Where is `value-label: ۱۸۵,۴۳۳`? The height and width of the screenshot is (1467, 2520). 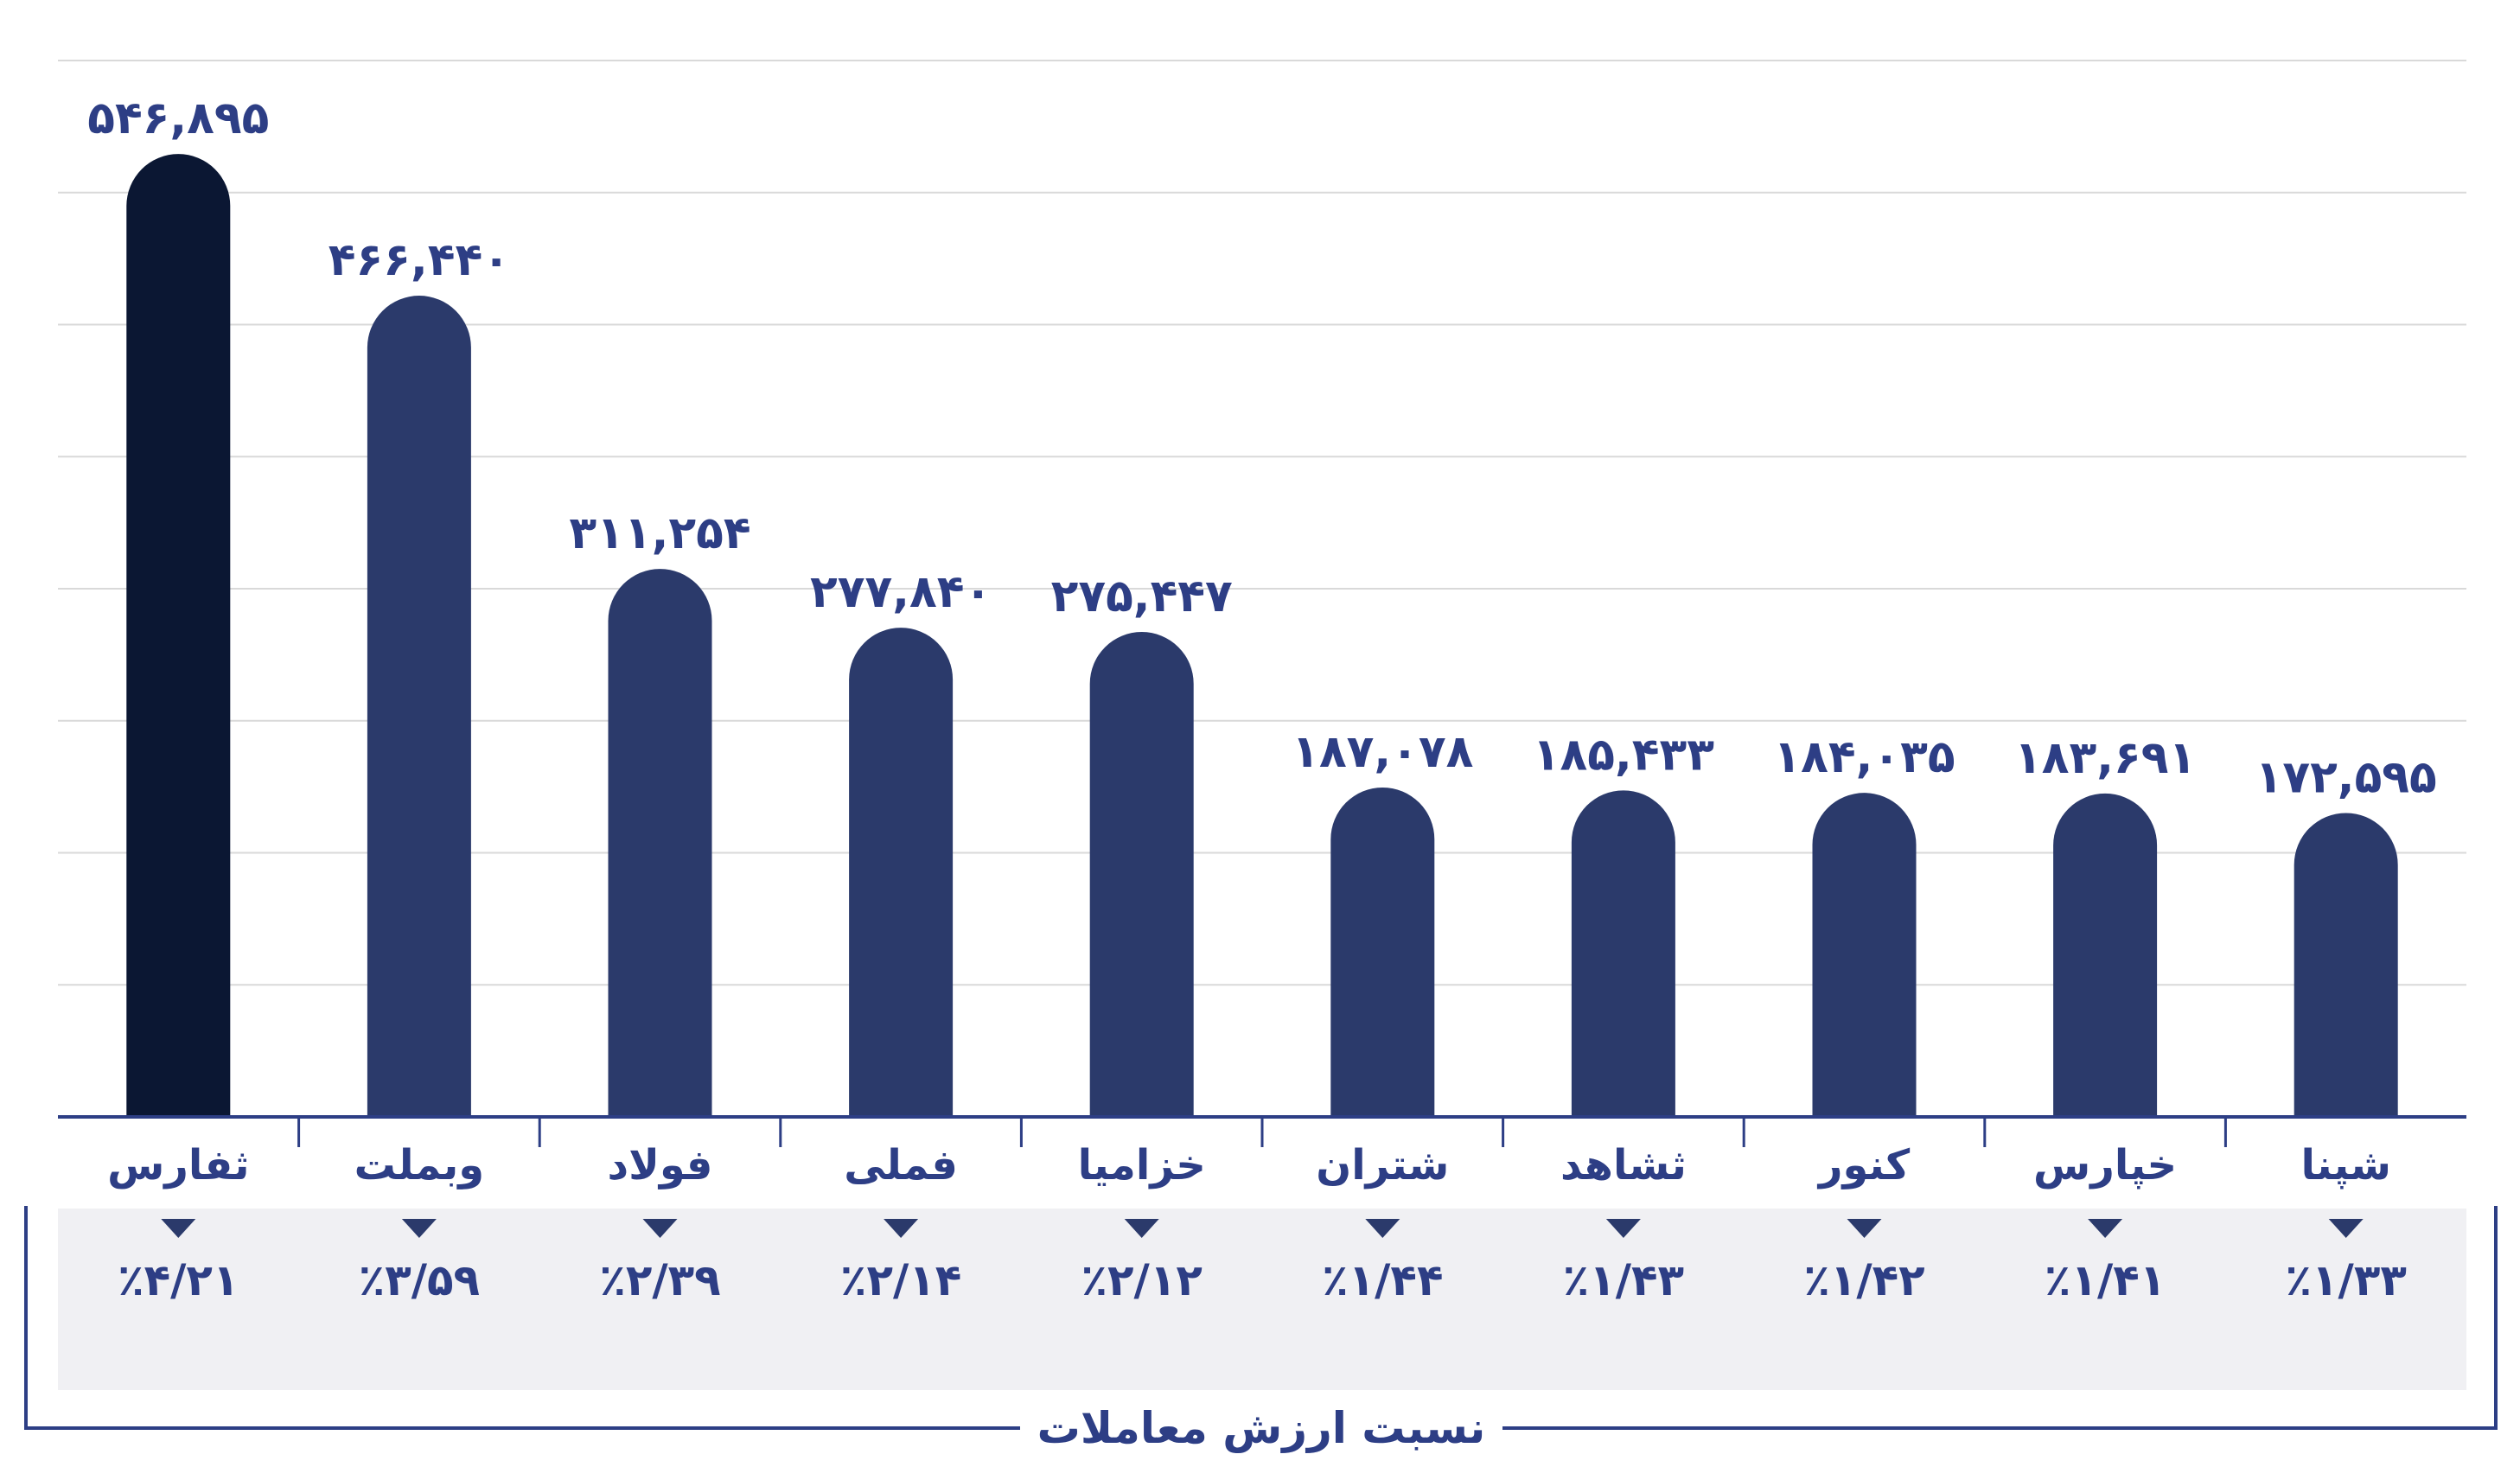
value-label: ۱۸۵,۴۳۳ is located at coordinates (1623, 755).